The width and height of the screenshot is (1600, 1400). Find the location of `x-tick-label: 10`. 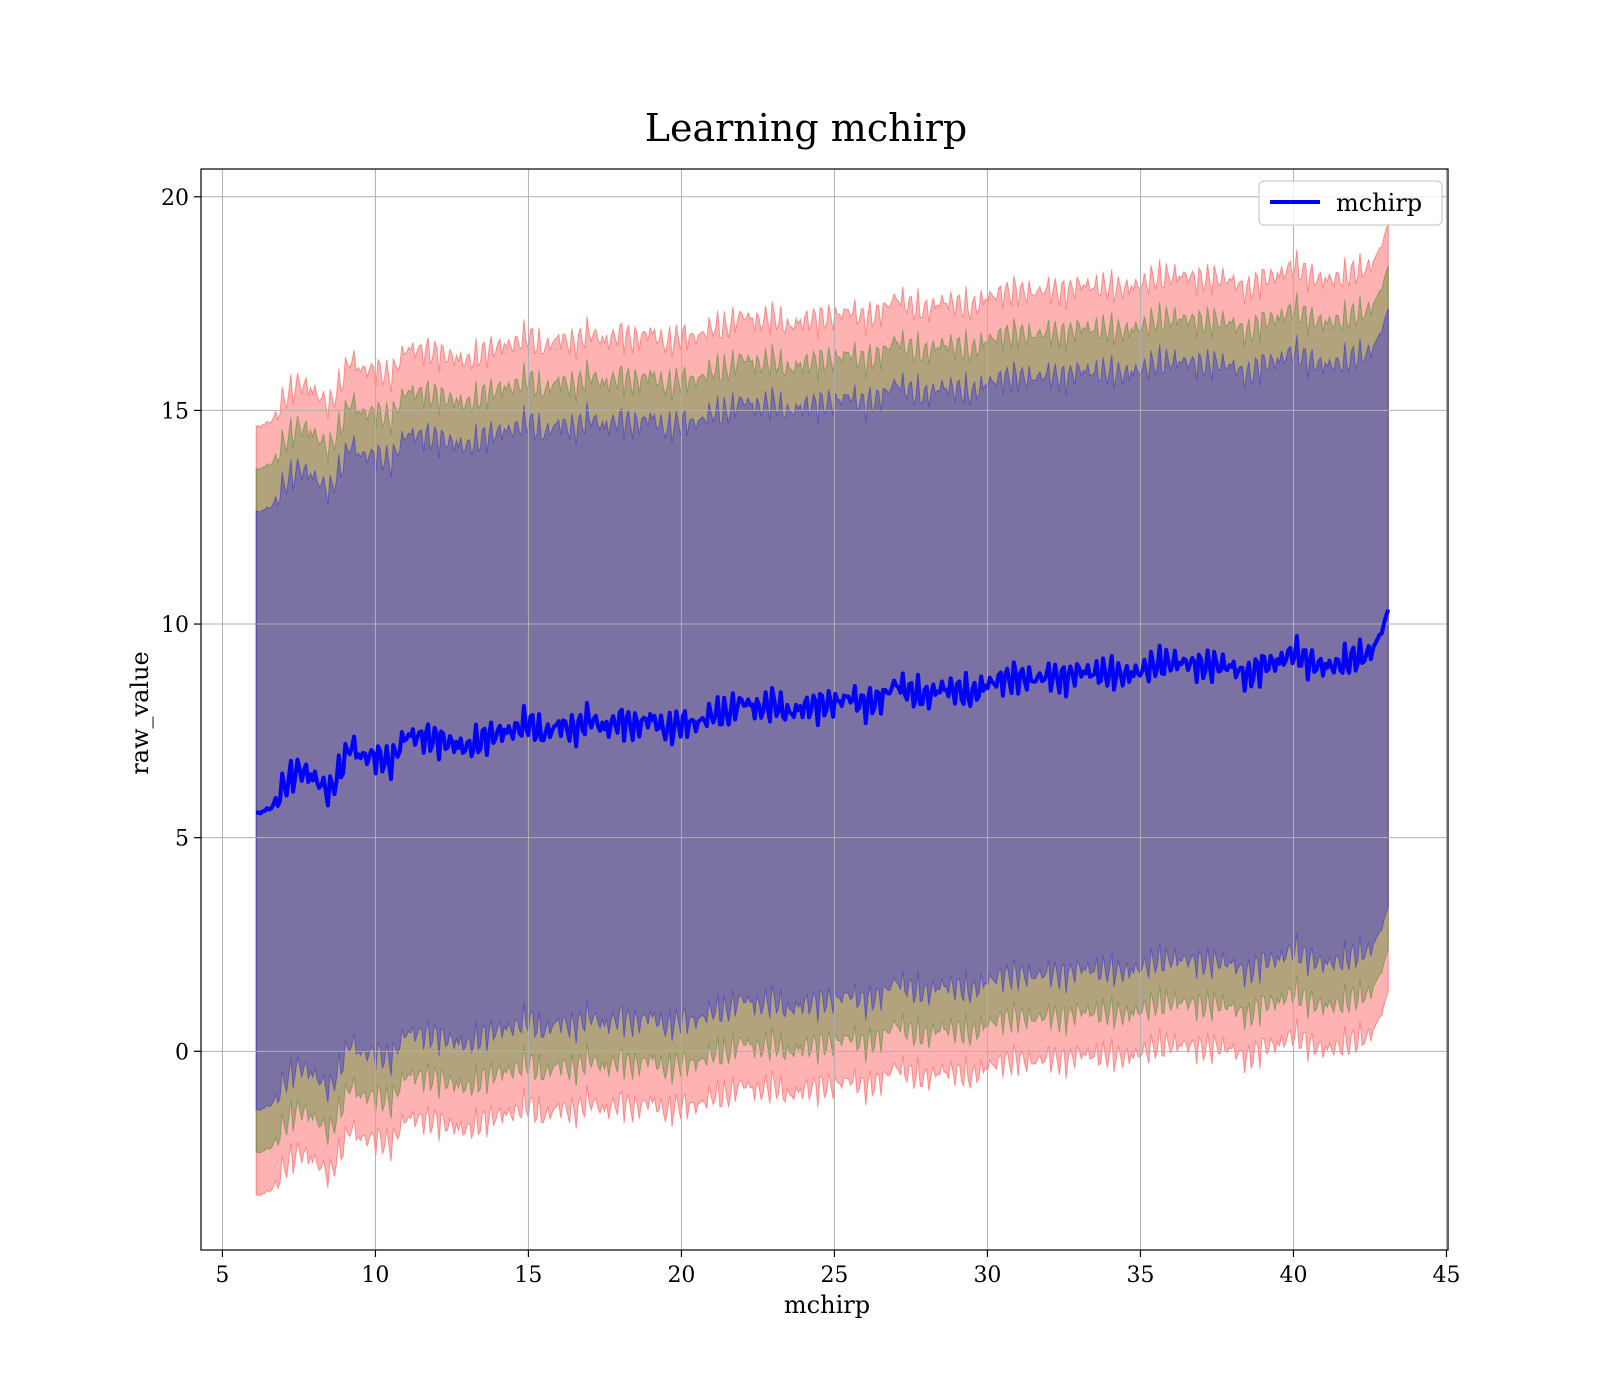

x-tick-label: 10 is located at coordinates (375, 1275).